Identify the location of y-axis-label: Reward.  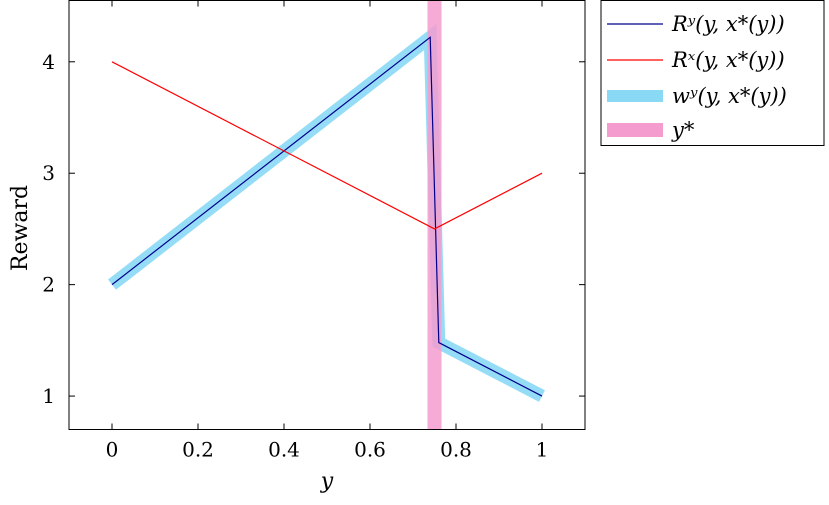
(20, 228).